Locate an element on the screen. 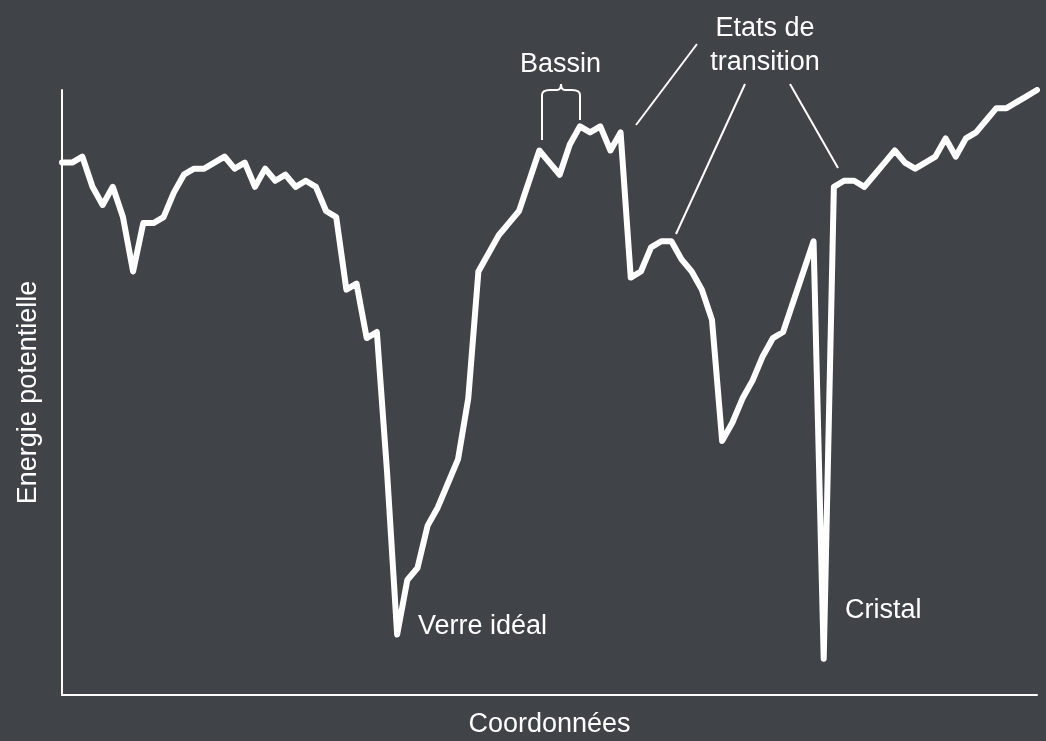  annotation: Verre idéal is located at coordinates (483, 625).